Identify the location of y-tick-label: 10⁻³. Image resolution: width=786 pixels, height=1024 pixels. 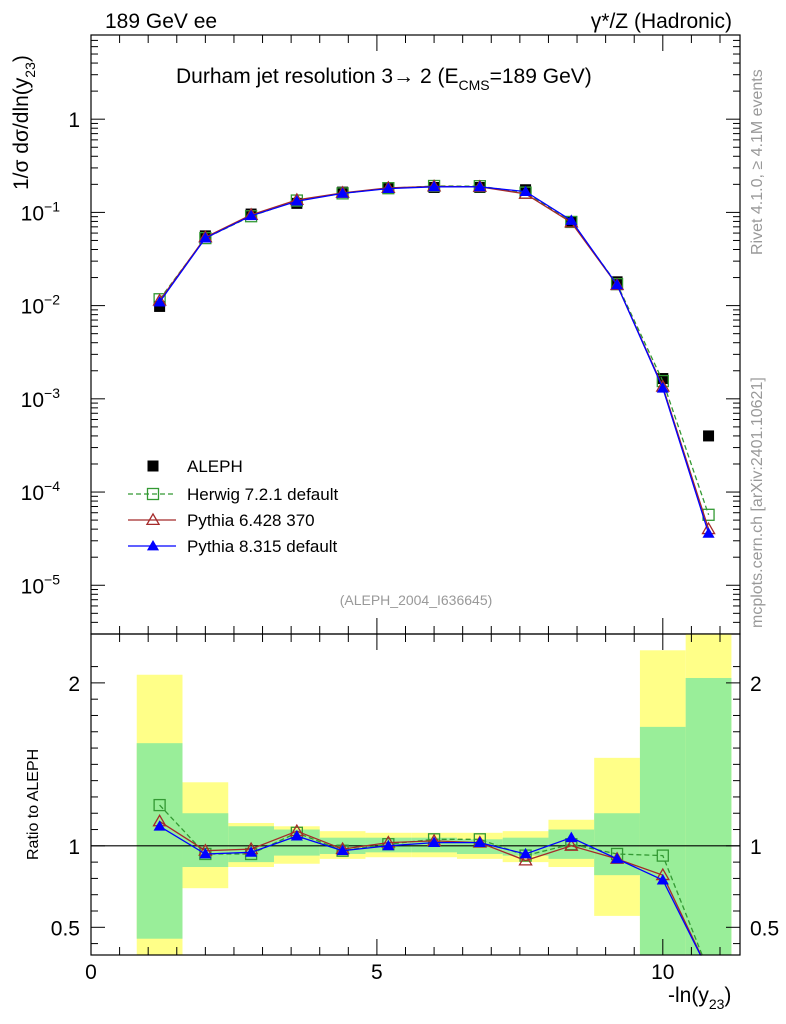
(41, 398).